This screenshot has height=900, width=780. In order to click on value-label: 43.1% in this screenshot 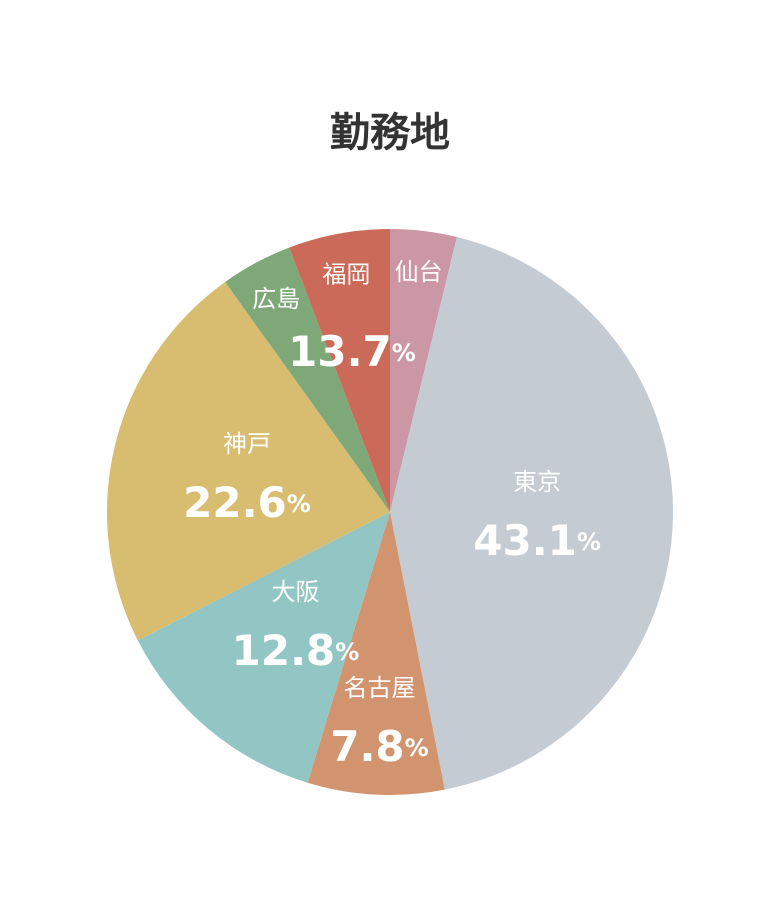, I will do `click(537, 540)`.